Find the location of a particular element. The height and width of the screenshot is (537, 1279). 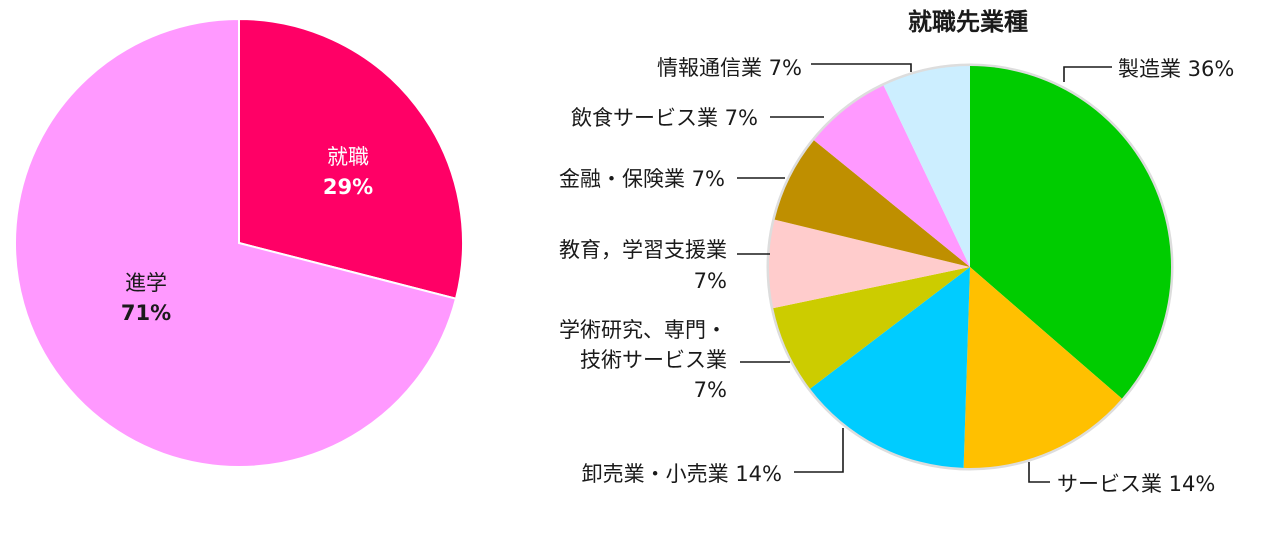

slice-label-category: 進学 is located at coordinates (146, 283).